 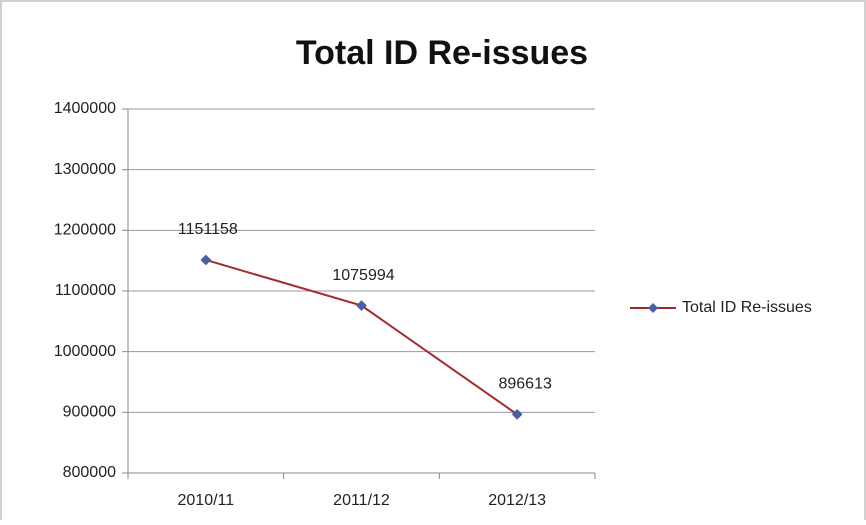 What do you see at coordinates (89, 472) in the screenshot?
I see `y-tick-label: 800000` at bounding box center [89, 472].